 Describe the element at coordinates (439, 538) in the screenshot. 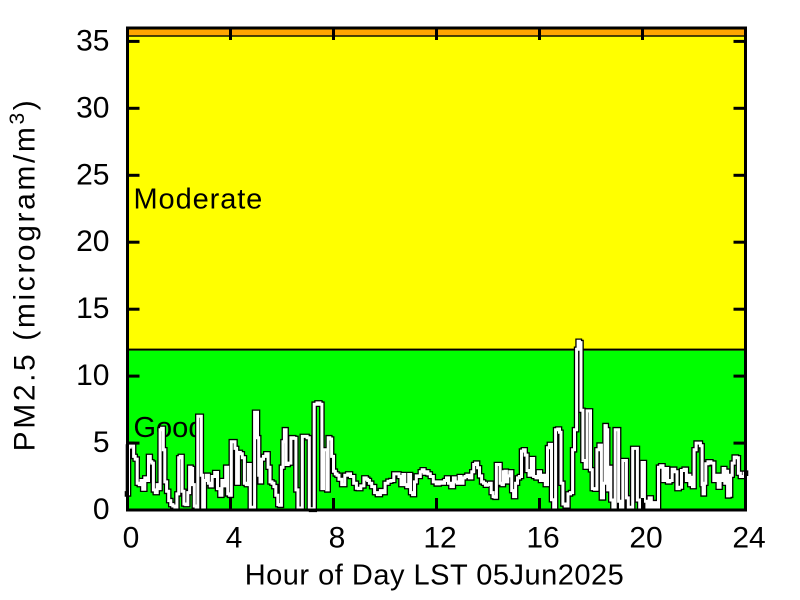

I see `svg-text: 12` at that location.